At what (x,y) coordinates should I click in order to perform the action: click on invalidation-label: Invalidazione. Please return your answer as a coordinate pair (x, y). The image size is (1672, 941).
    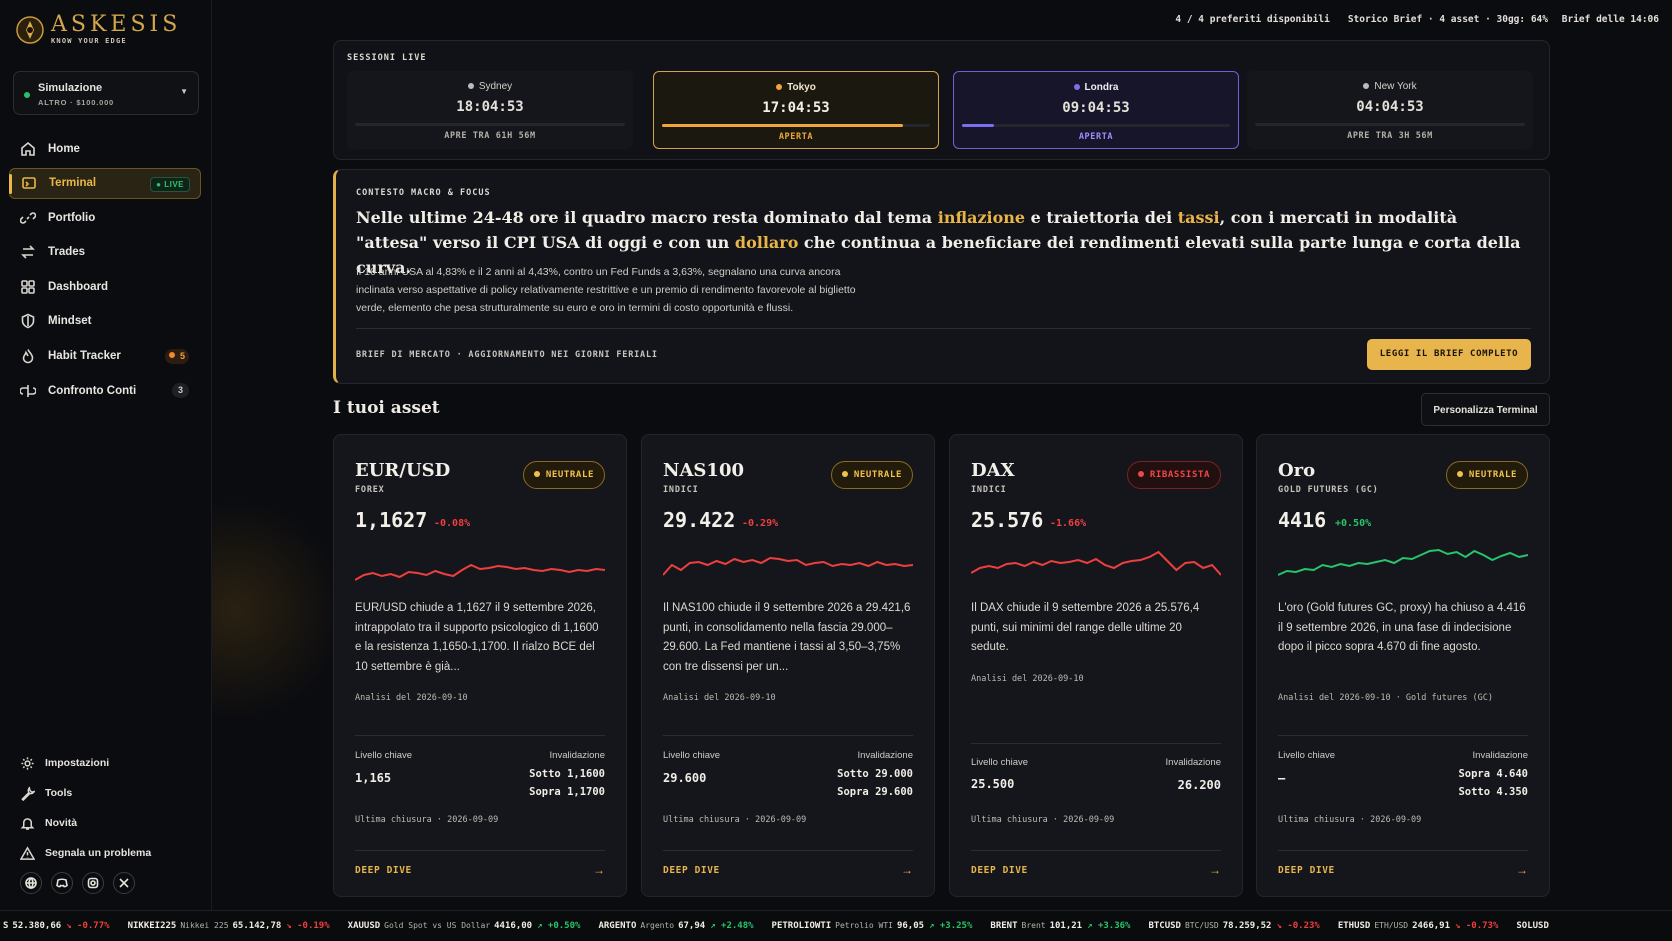
    Looking at the image, I should click on (1500, 755).